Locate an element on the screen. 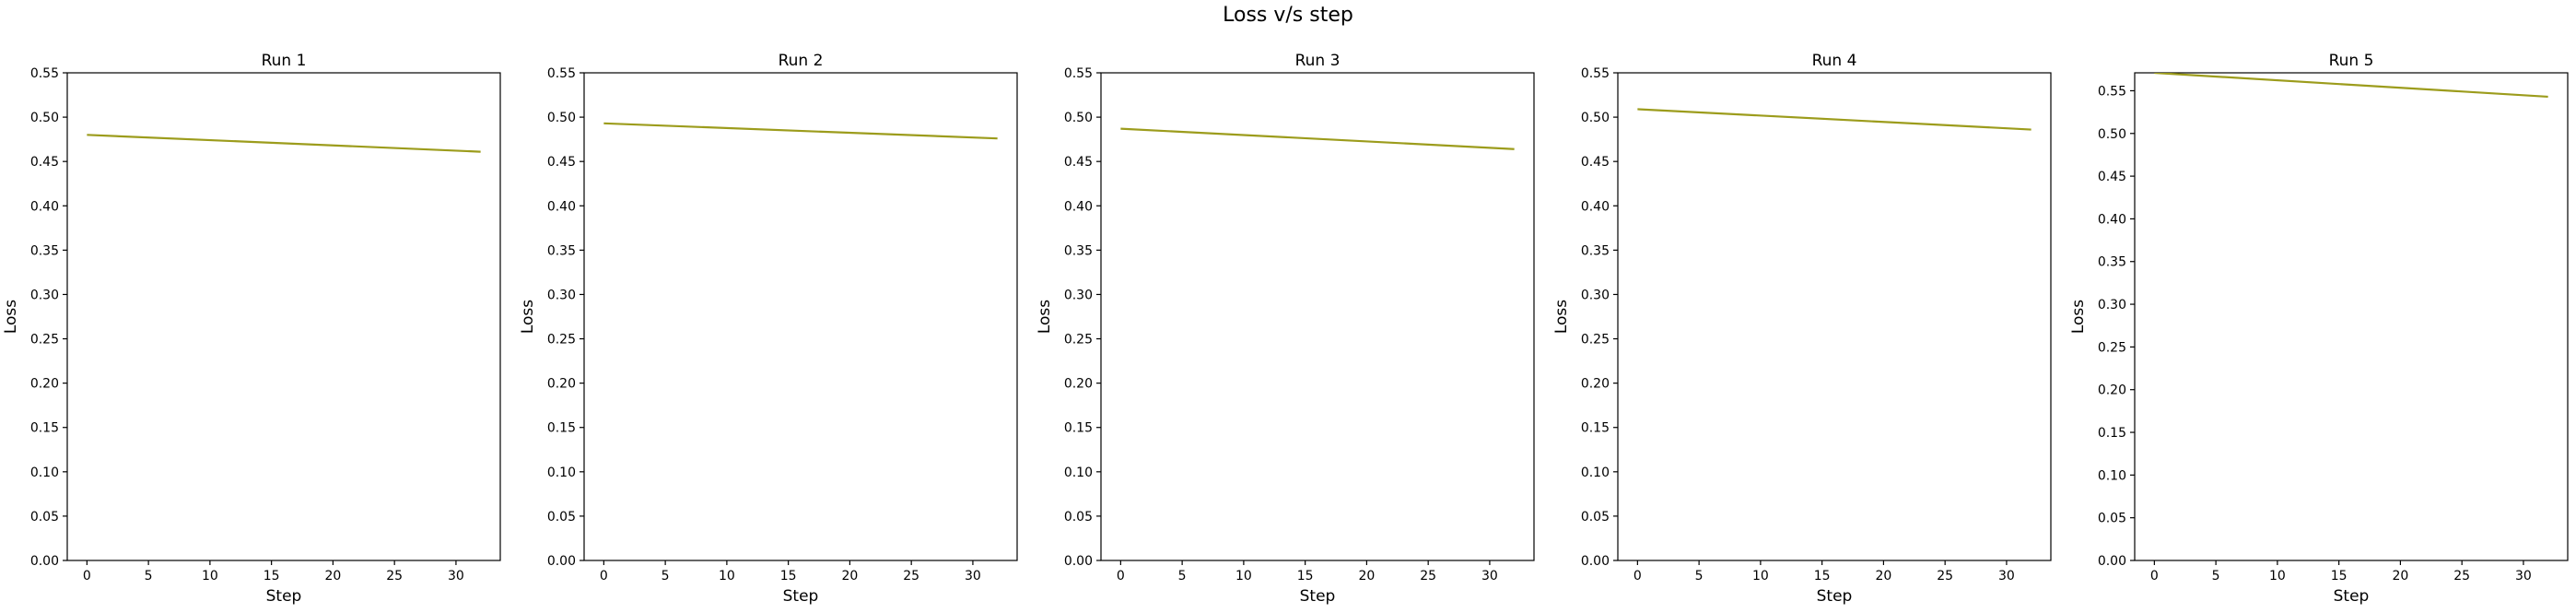 The width and height of the screenshot is (2576, 613). subplot-title: Run 2 is located at coordinates (801, 61).